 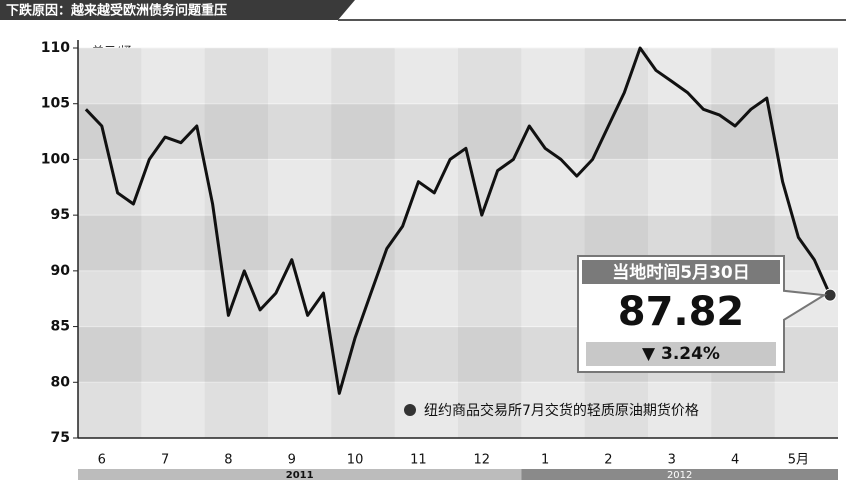 I want to click on y-tick-label: 75, so click(x=60, y=438).